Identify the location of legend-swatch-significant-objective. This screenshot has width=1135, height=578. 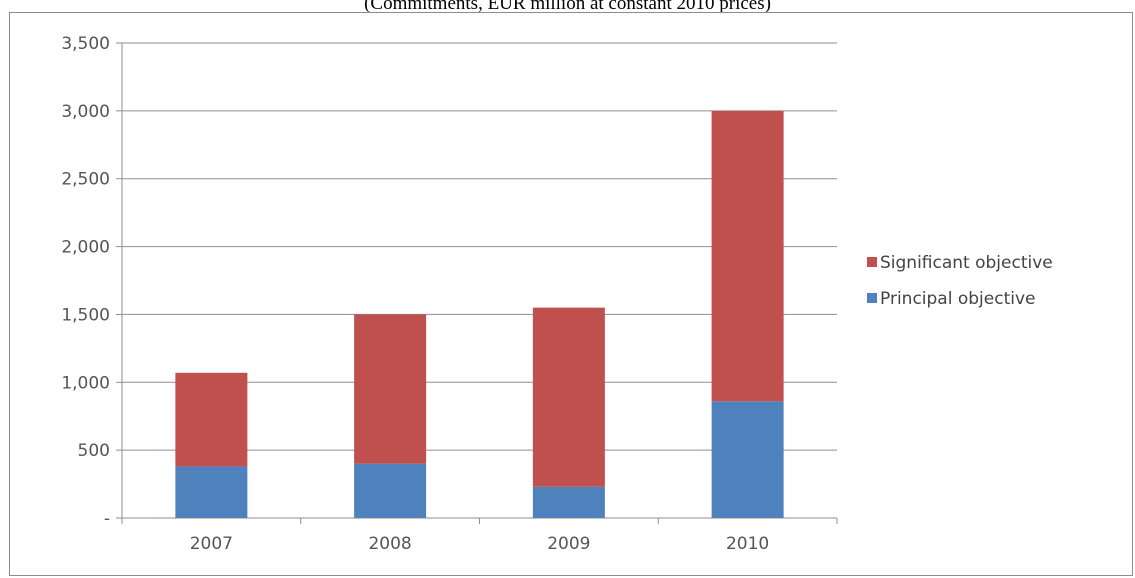
(872, 262).